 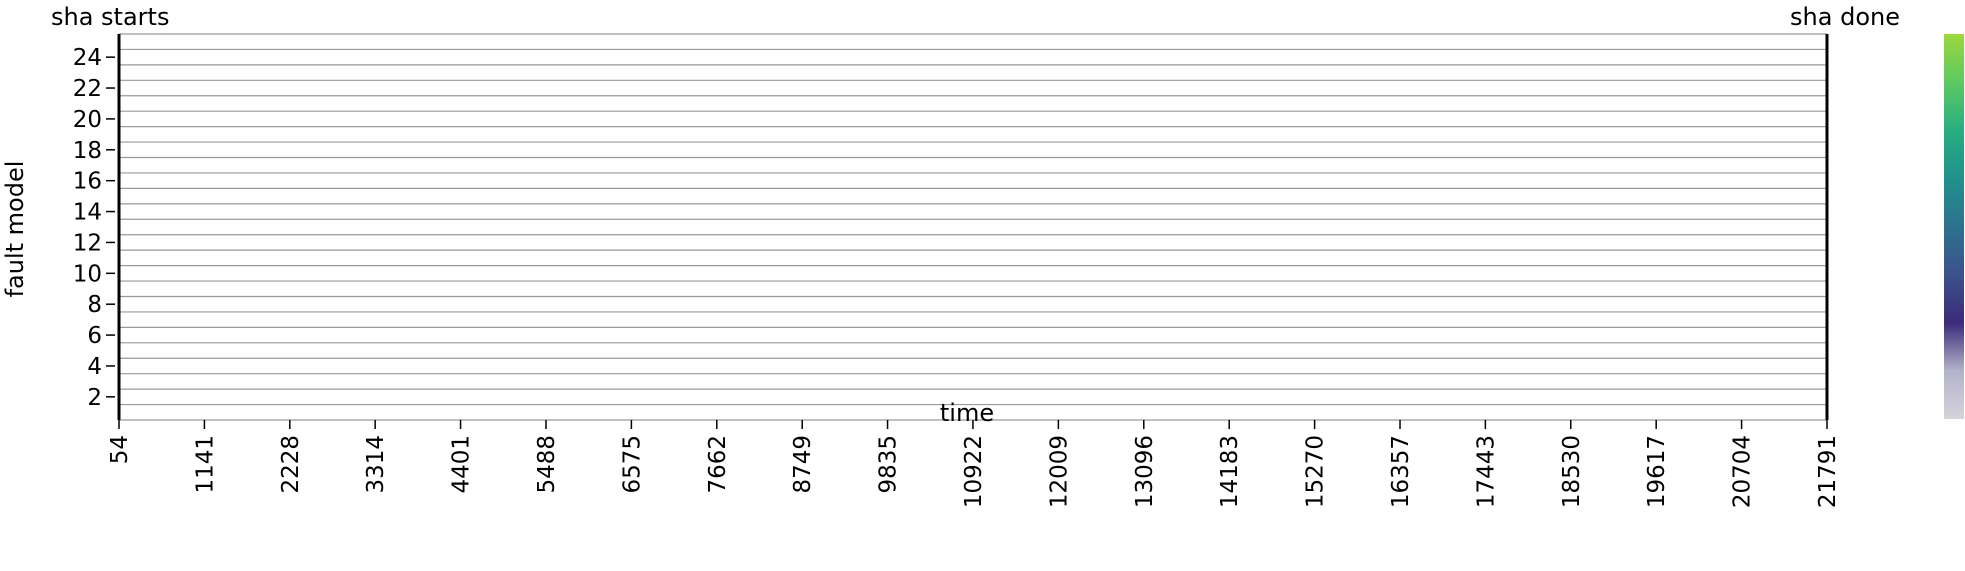 What do you see at coordinates (376, 464) in the screenshot?
I see `x-tick-label: 3314` at bounding box center [376, 464].